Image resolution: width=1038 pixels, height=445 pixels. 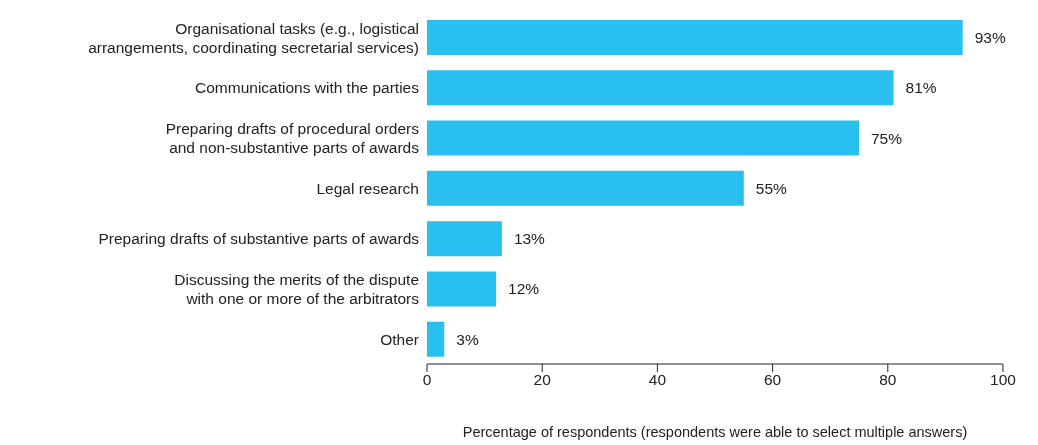 I want to click on x-tick-label: 40, so click(x=657, y=380).